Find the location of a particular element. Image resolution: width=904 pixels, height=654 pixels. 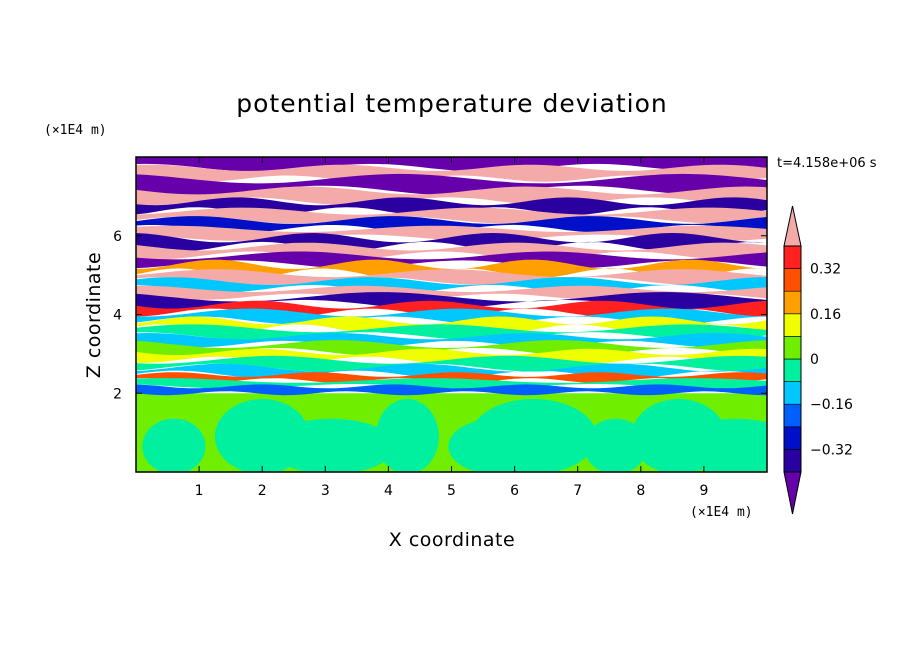

colorbar-extend-min is located at coordinates (792, 493).